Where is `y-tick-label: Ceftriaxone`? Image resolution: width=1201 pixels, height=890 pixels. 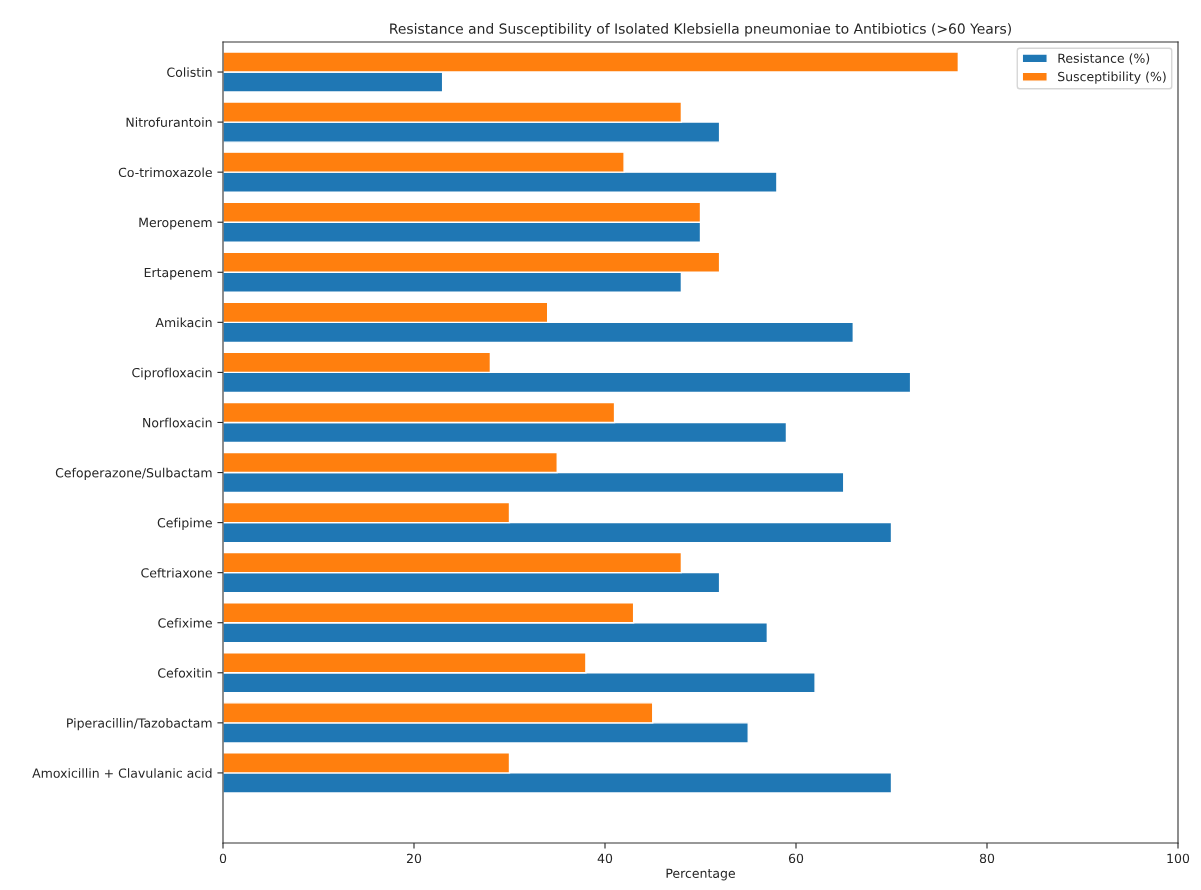
y-tick-label: Ceftriaxone is located at coordinates (176, 572).